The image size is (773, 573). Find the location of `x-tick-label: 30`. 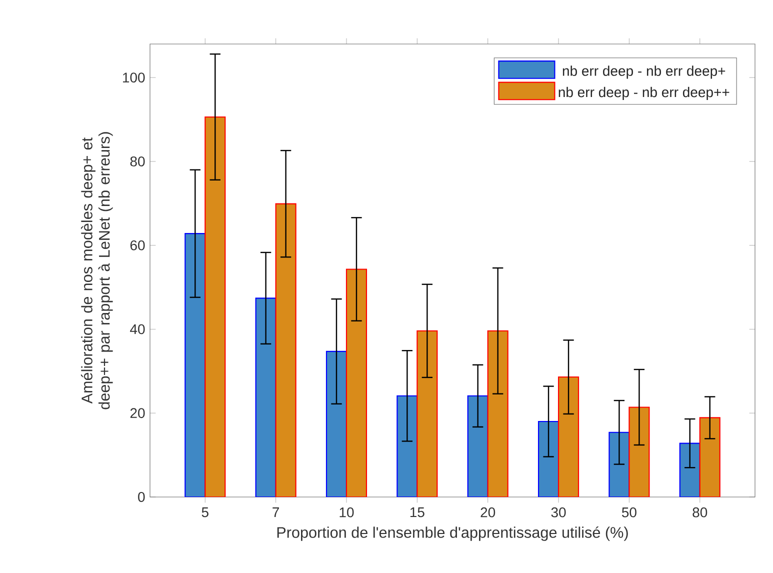

x-tick-label: 30 is located at coordinates (558, 512).